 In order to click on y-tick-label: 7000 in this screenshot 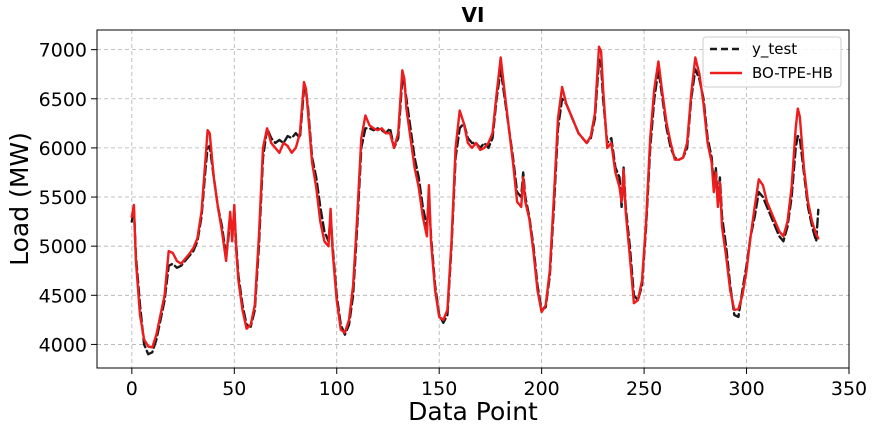, I will do `click(63, 51)`.